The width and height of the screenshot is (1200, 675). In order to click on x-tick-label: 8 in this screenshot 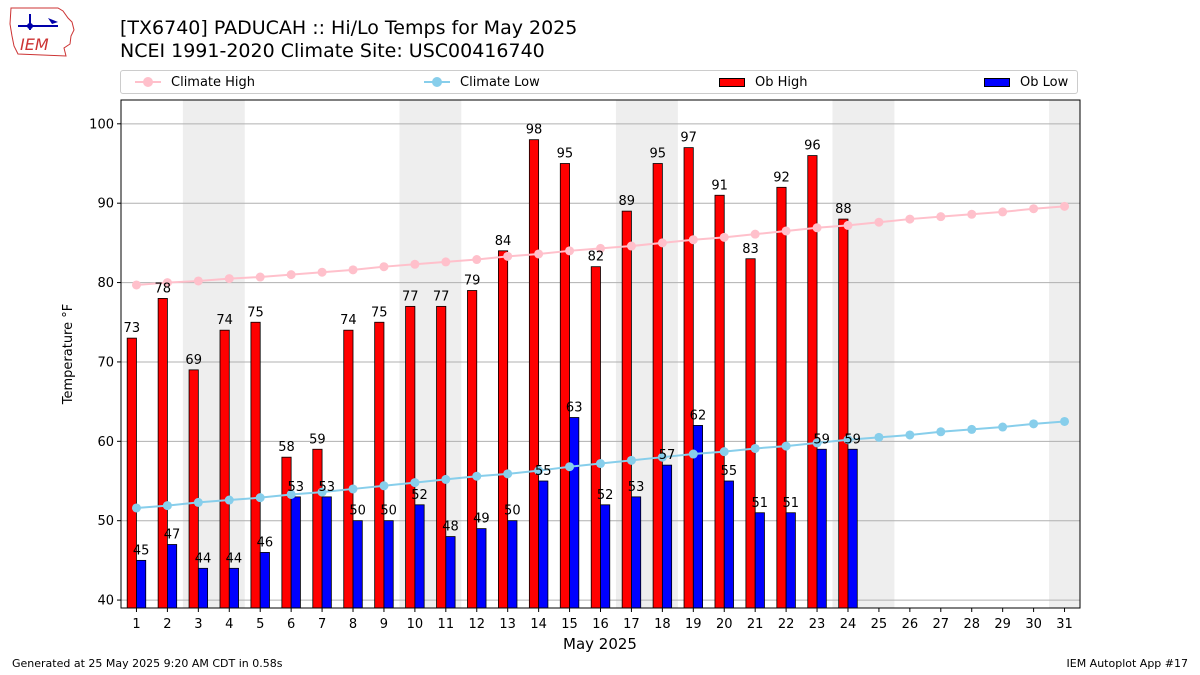, I will do `click(353, 624)`.